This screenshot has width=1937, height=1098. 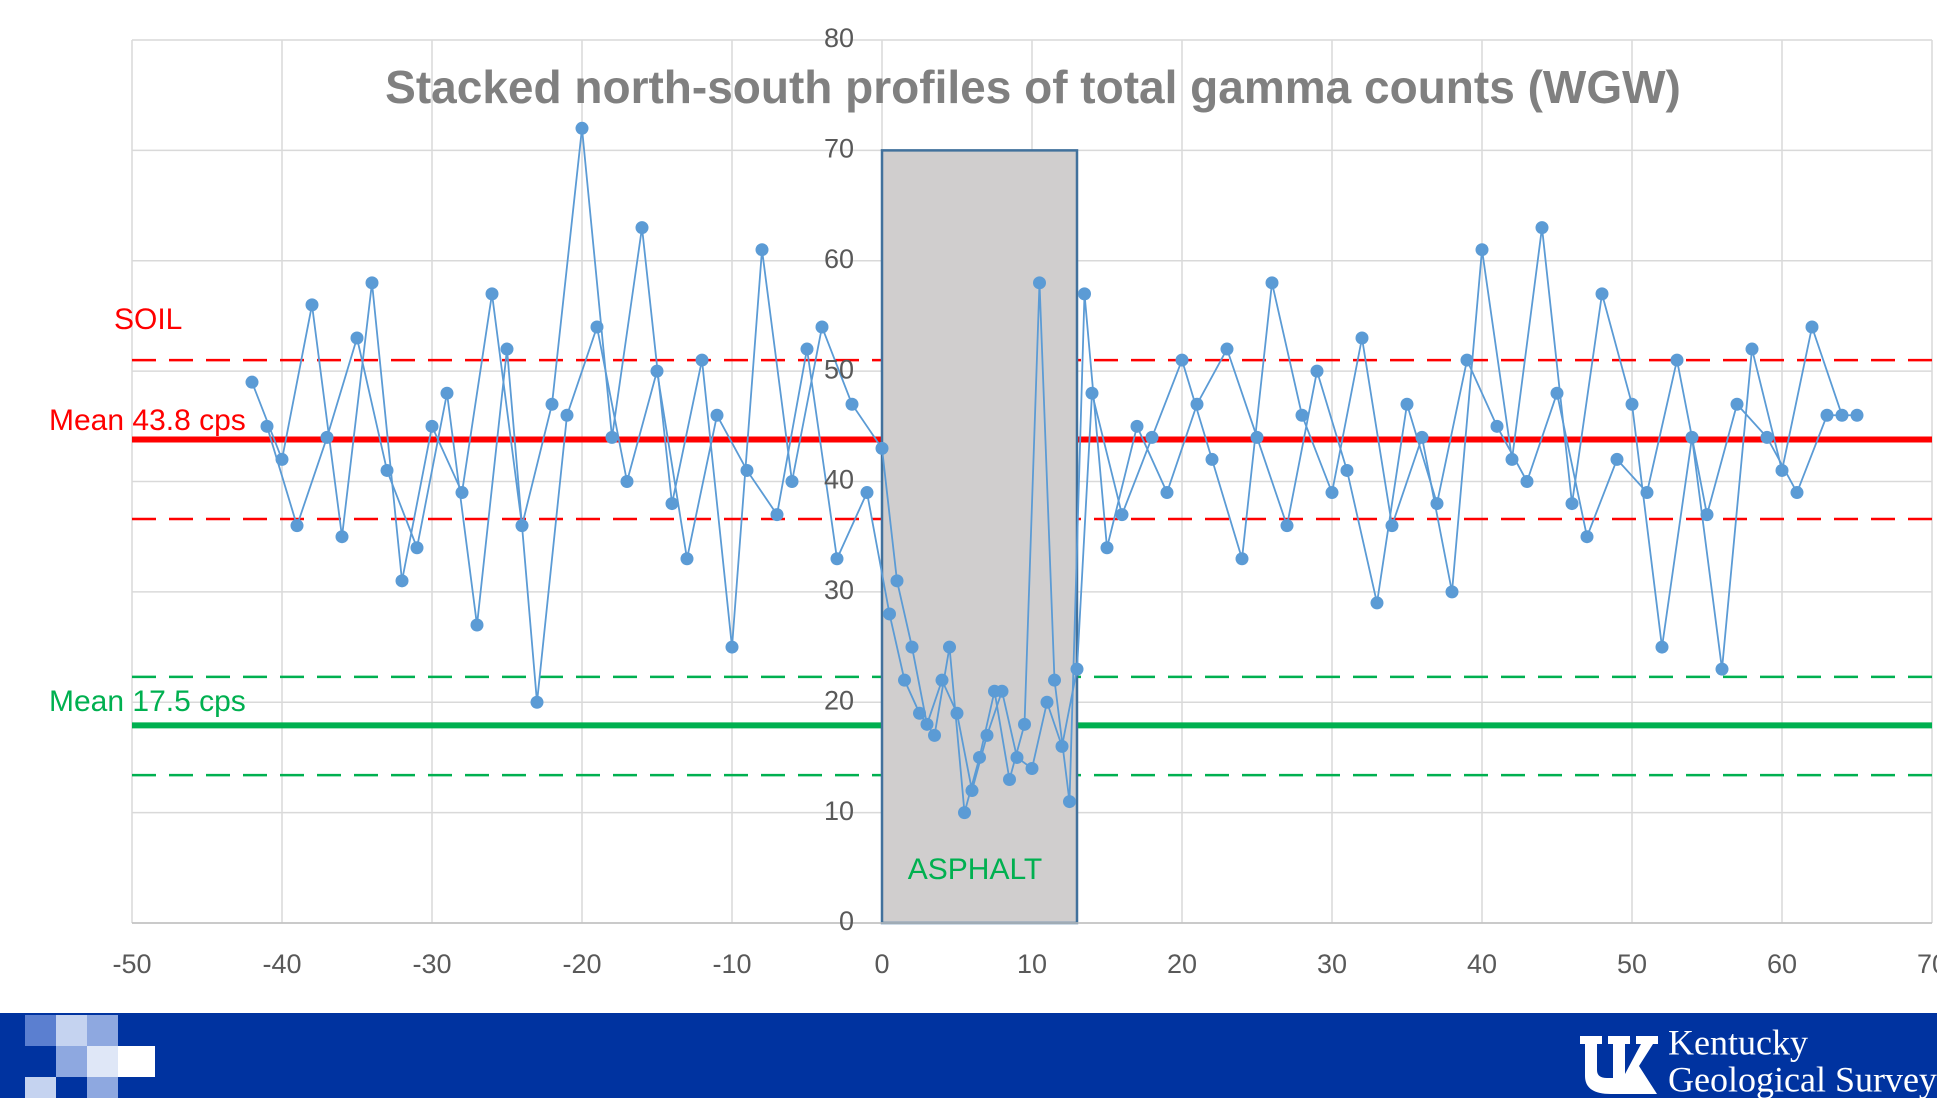 What do you see at coordinates (148, 319) in the screenshot?
I see `annotation: SOIL` at bounding box center [148, 319].